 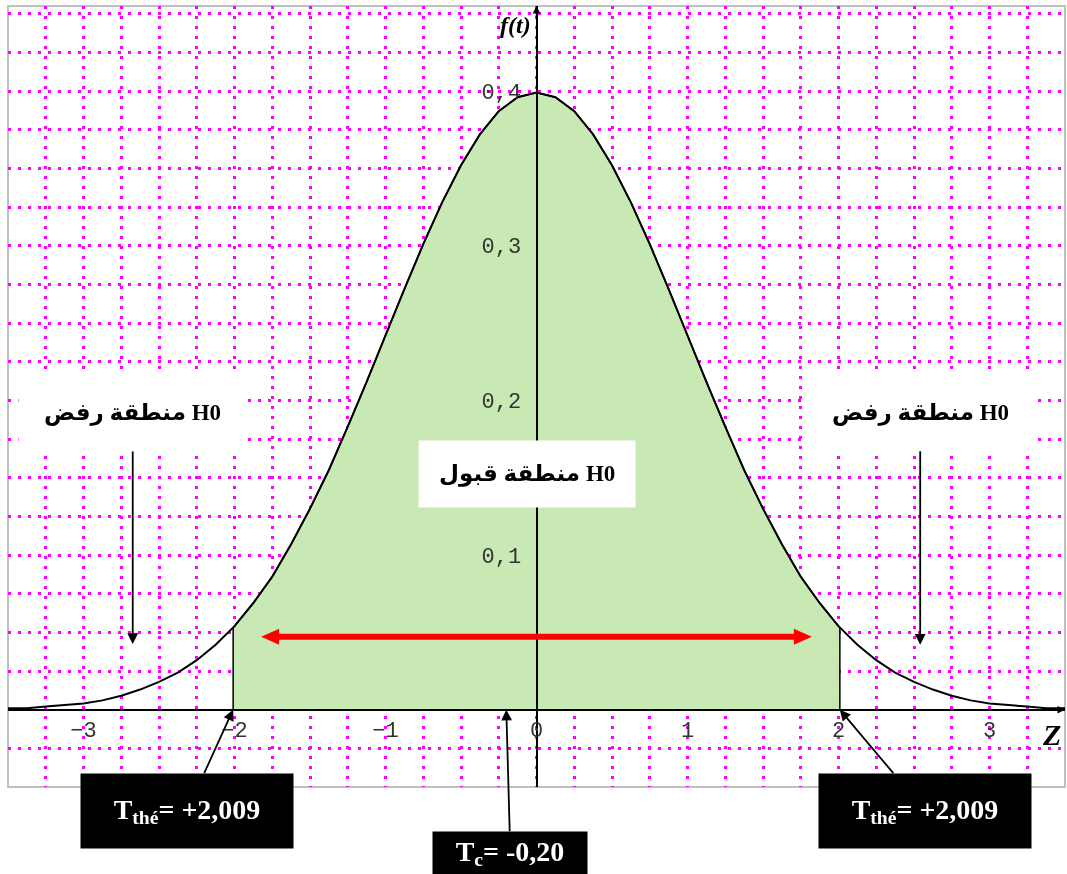 What do you see at coordinates (501, 248) in the screenshot?
I see `y-tick-label: 0,3` at bounding box center [501, 248].